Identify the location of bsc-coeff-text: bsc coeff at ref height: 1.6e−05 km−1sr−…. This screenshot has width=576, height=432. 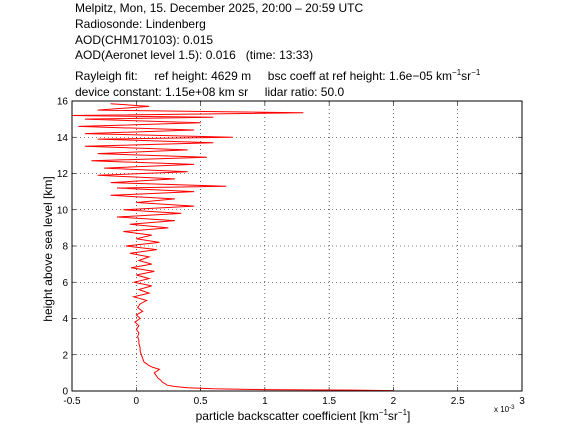
(374, 76).